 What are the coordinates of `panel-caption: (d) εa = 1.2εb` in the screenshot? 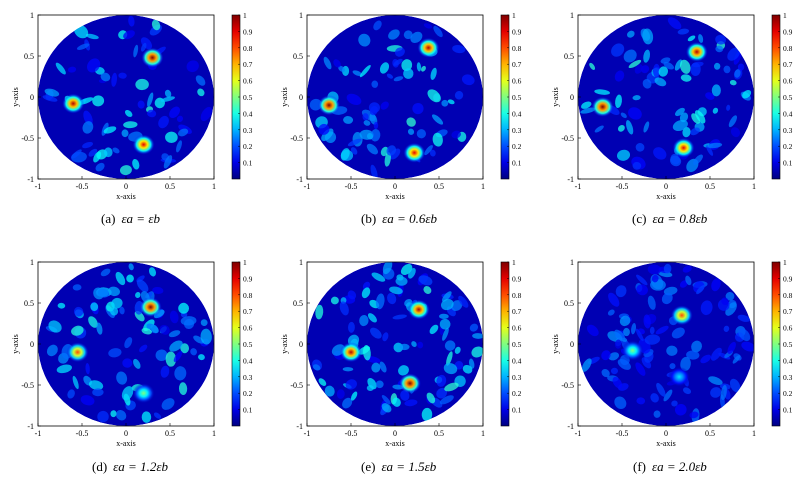 It's located at (130, 467).